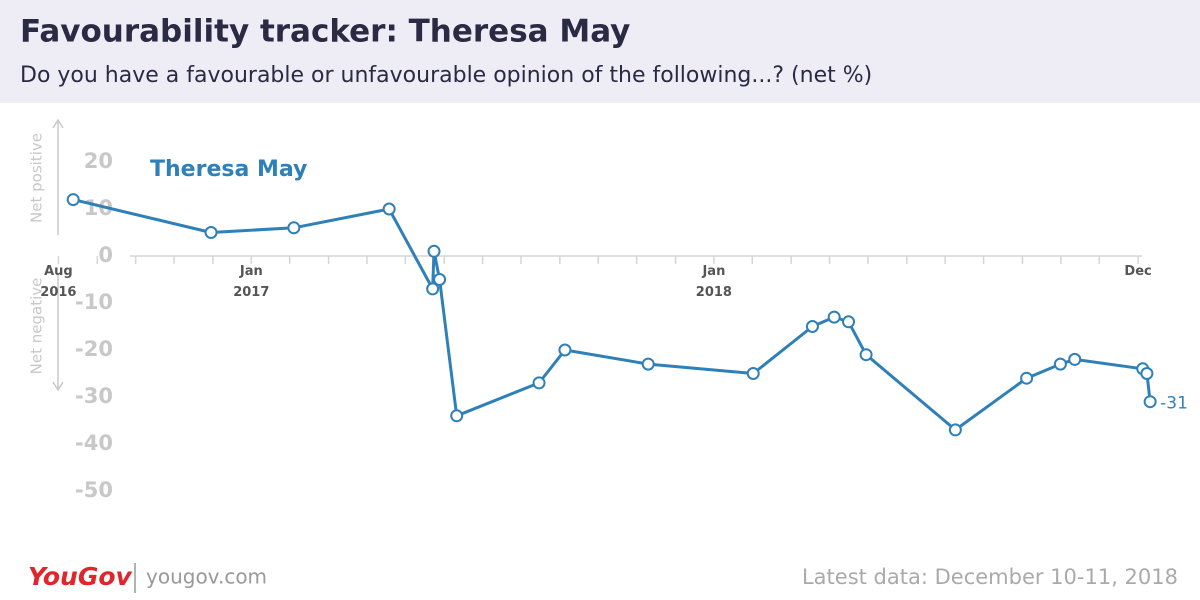 The image size is (1200, 600). What do you see at coordinates (94, 443) in the screenshot?
I see `y-tick-label: -40` at bounding box center [94, 443].